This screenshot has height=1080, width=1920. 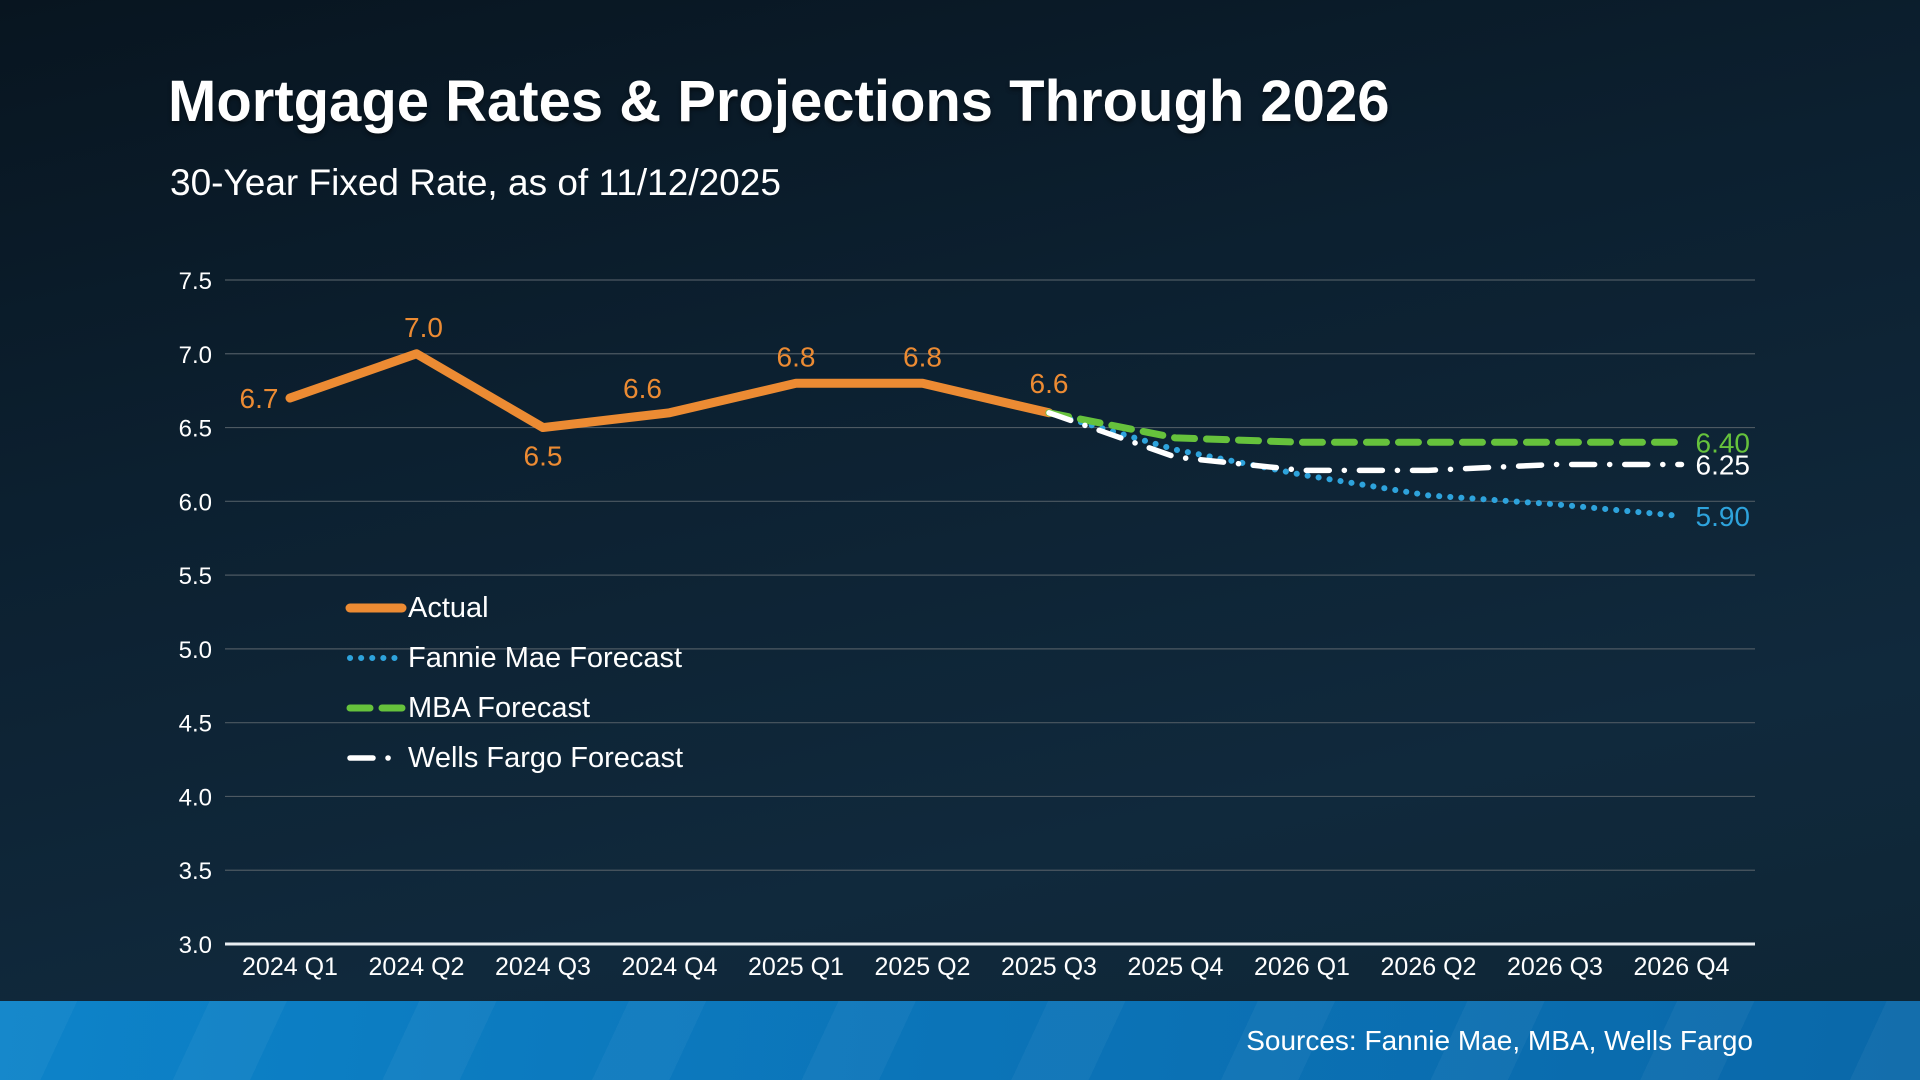 What do you see at coordinates (195, 281) in the screenshot?
I see `y-axis-tick-label: 7.5` at bounding box center [195, 281].